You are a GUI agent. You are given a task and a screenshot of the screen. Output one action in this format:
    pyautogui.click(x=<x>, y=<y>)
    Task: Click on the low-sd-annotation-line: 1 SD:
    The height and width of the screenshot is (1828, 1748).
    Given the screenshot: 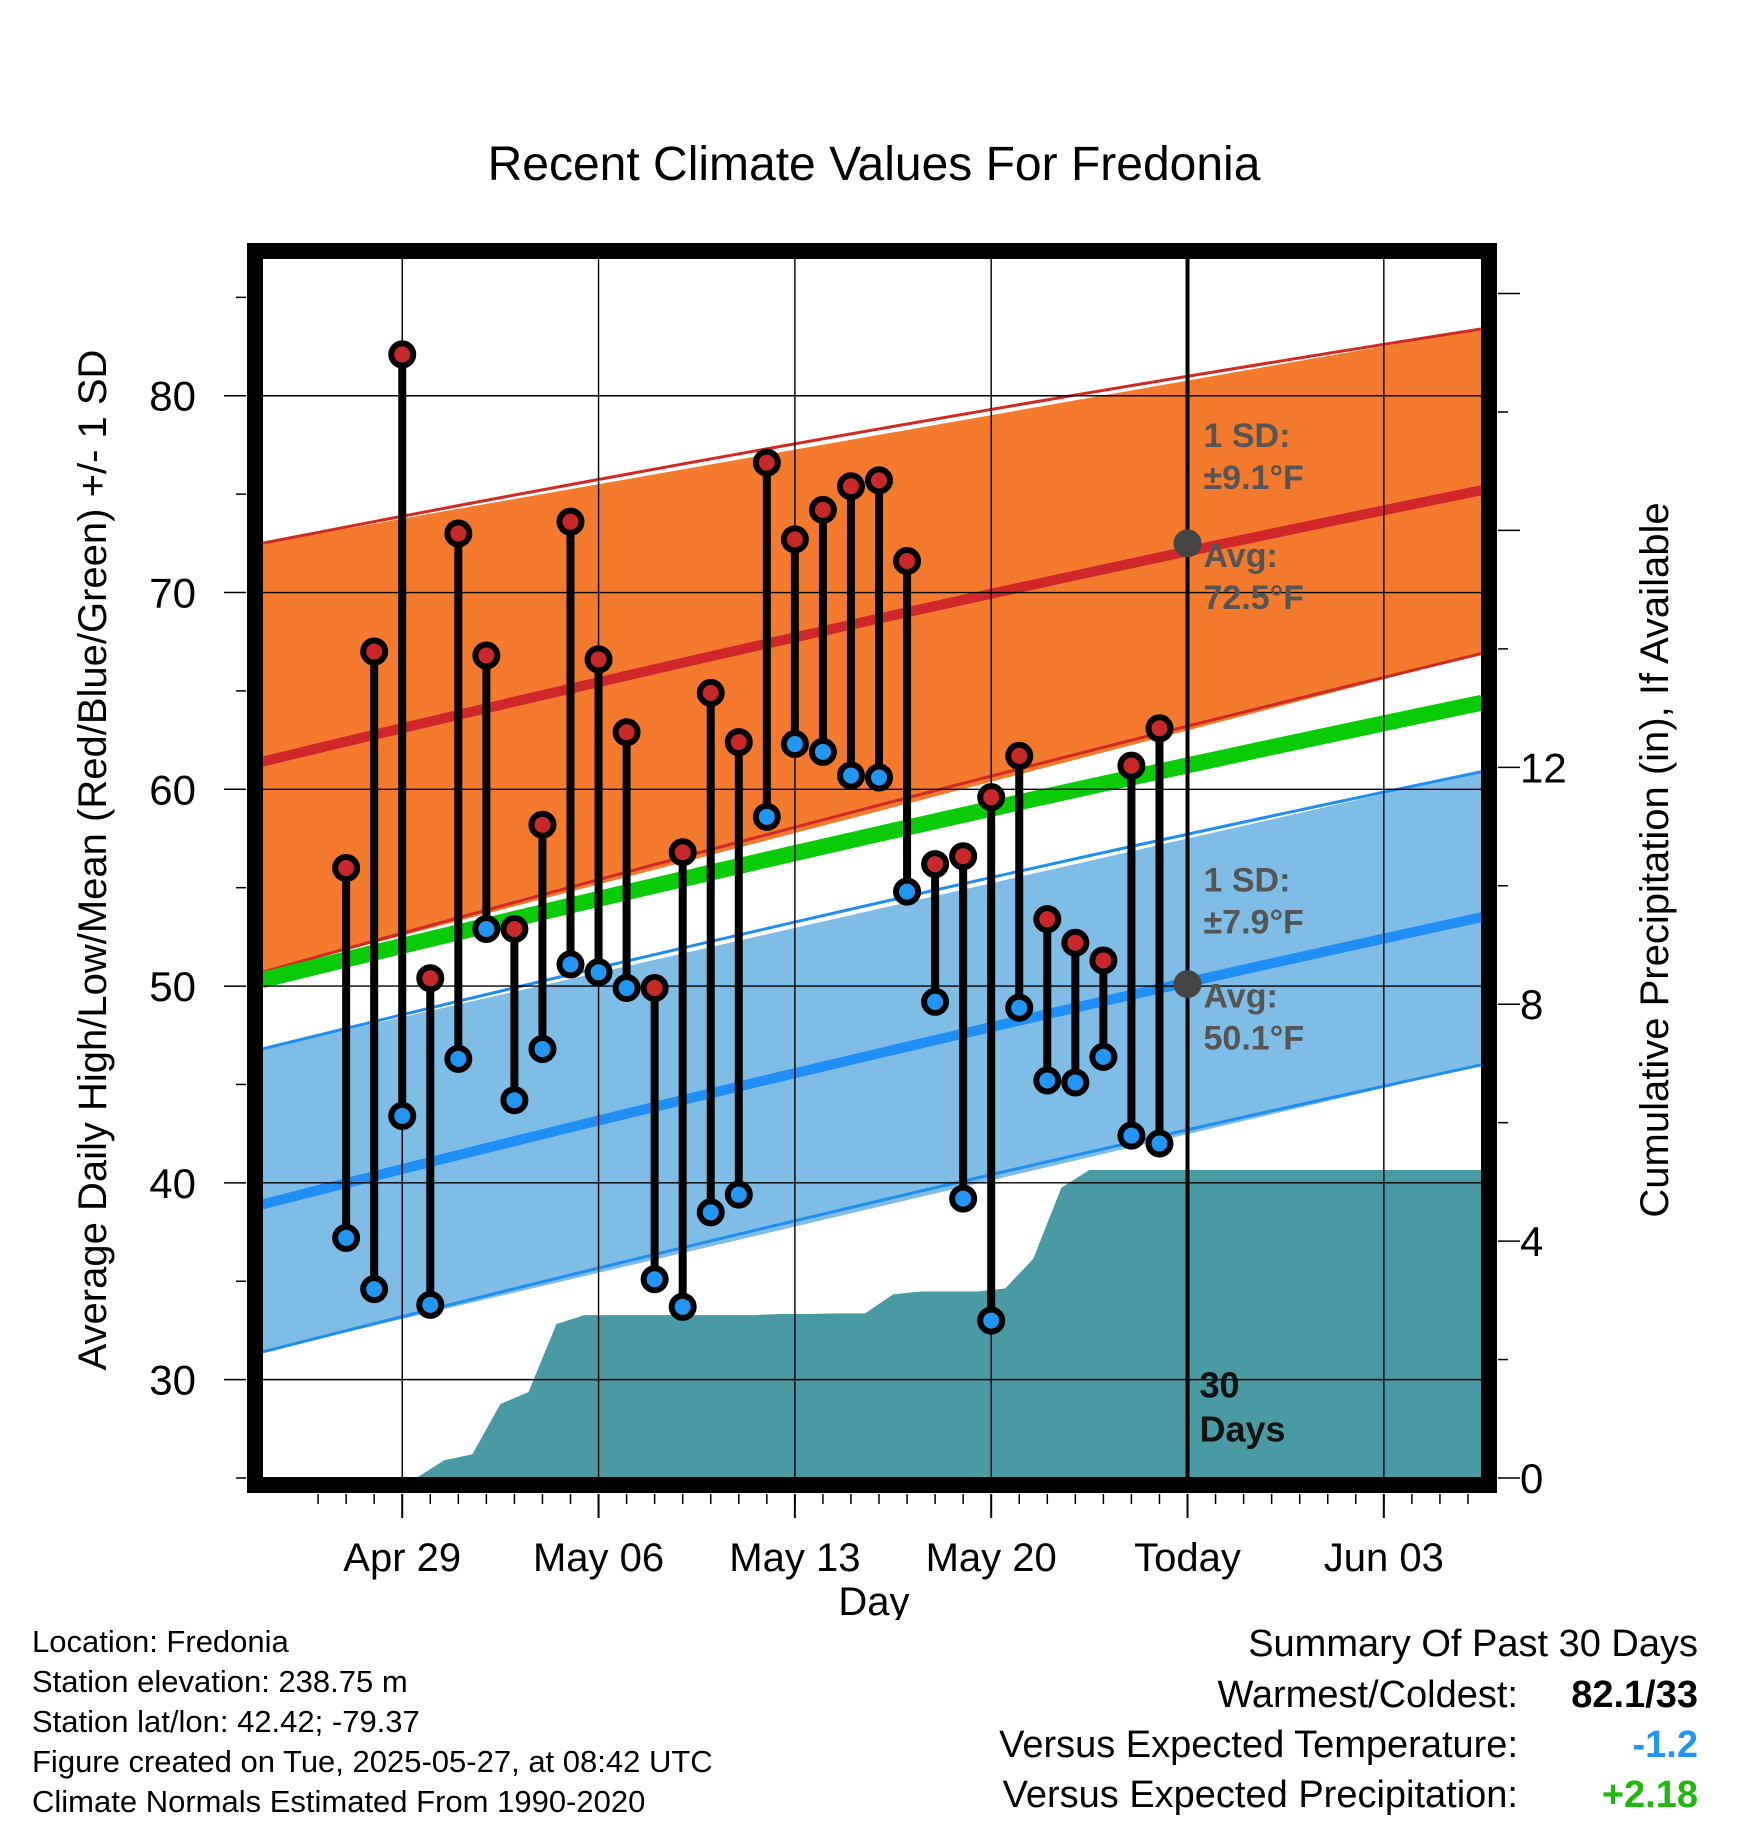 What is the action you would take?
    pyautogui.click(x=1247, y=881)
    